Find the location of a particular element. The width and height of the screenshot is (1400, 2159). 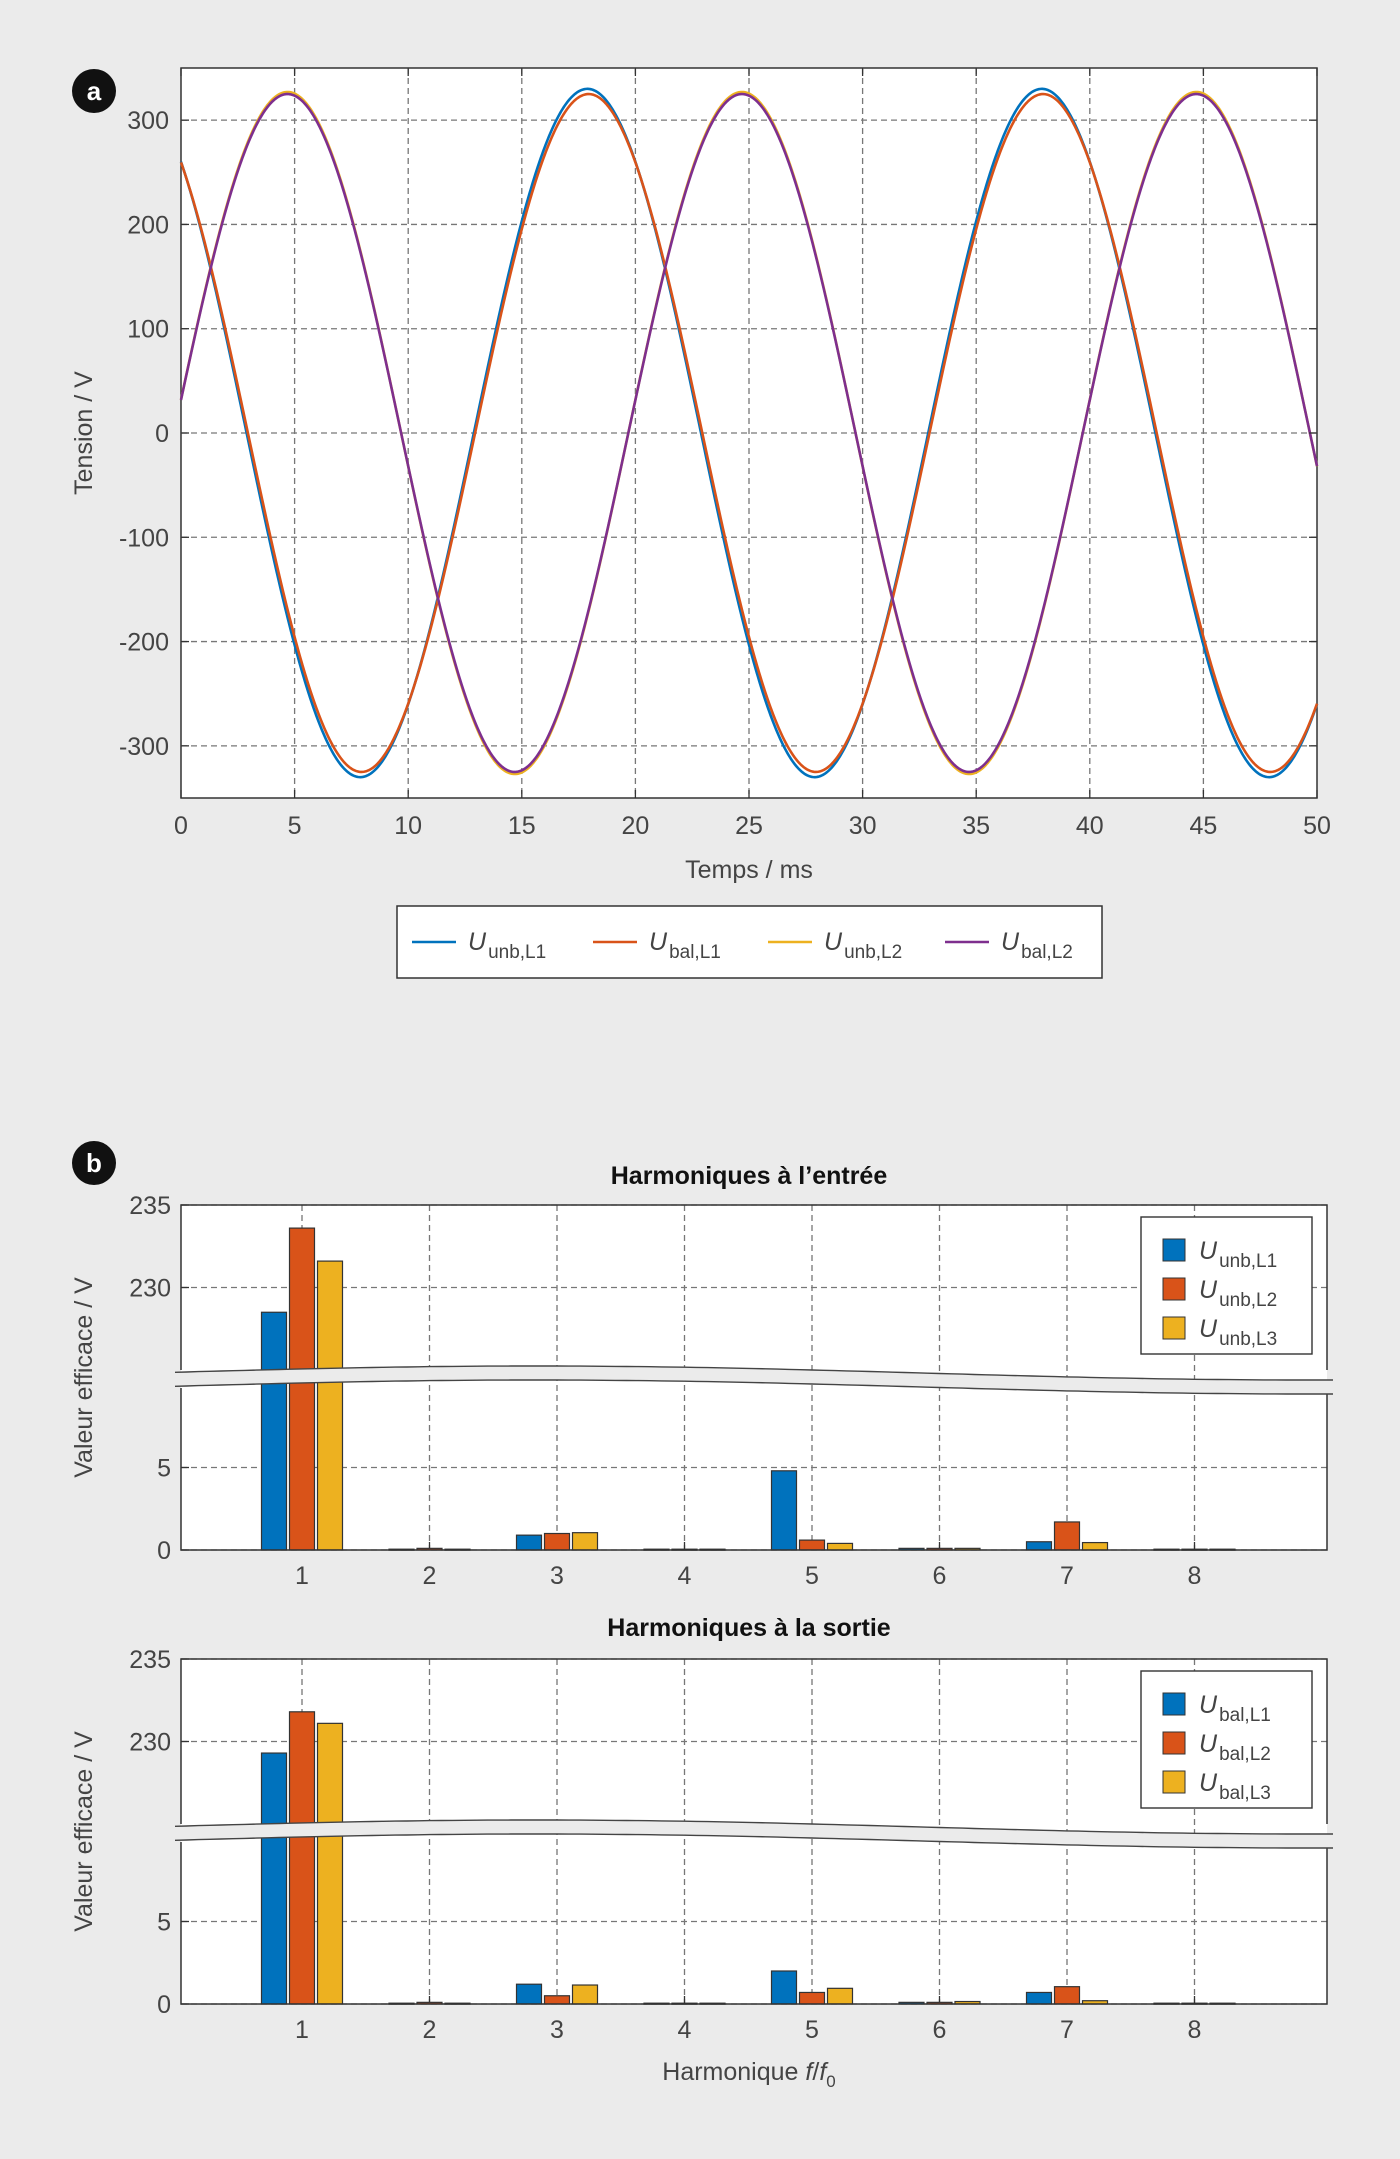

bar-unb-L3-h5 is located at coordinates (840, 1546).